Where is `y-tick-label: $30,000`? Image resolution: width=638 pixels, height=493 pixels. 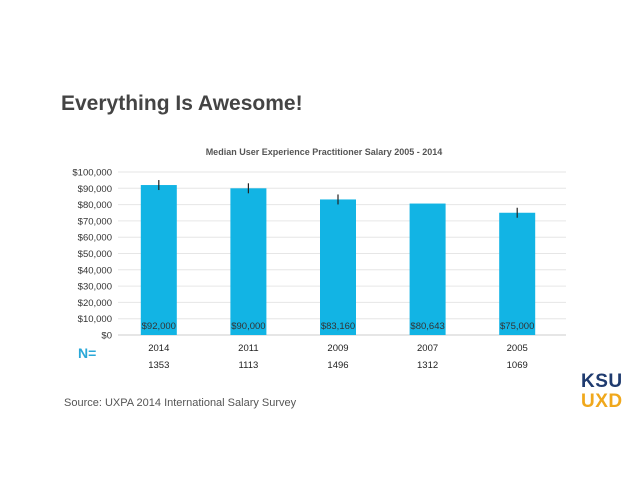
y-tick-label: $30,000 is located at coordinates (95, 287).